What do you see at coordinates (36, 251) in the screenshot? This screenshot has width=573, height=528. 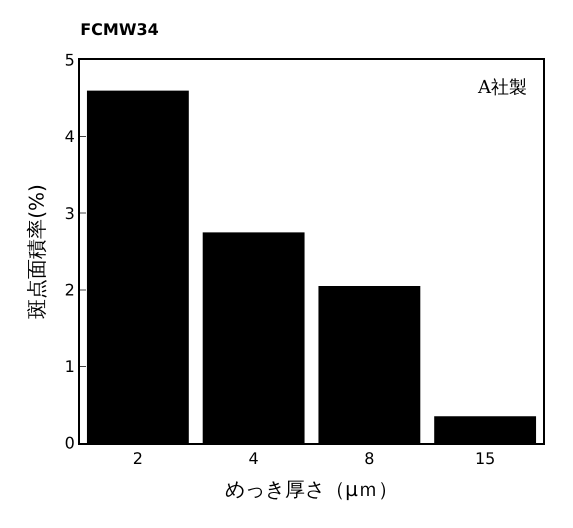 I see `y-axis-title: 斑点面積率(%)` at bounding box center [36, 251].